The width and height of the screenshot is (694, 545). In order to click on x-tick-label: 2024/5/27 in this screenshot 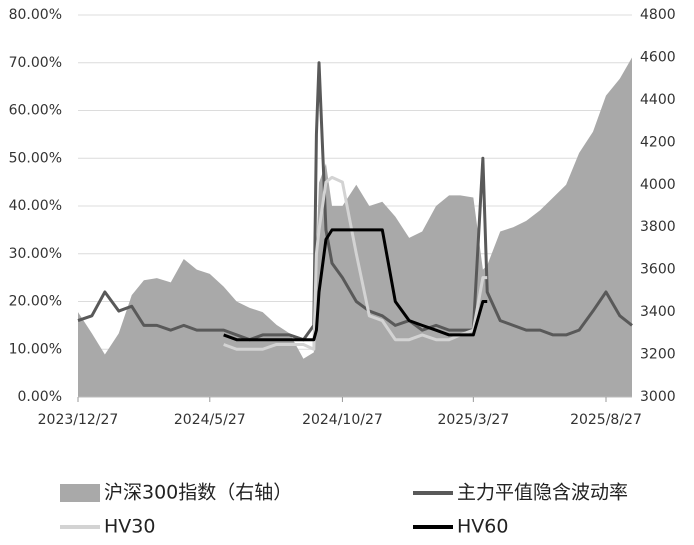, I will do `click(210, 420)`.